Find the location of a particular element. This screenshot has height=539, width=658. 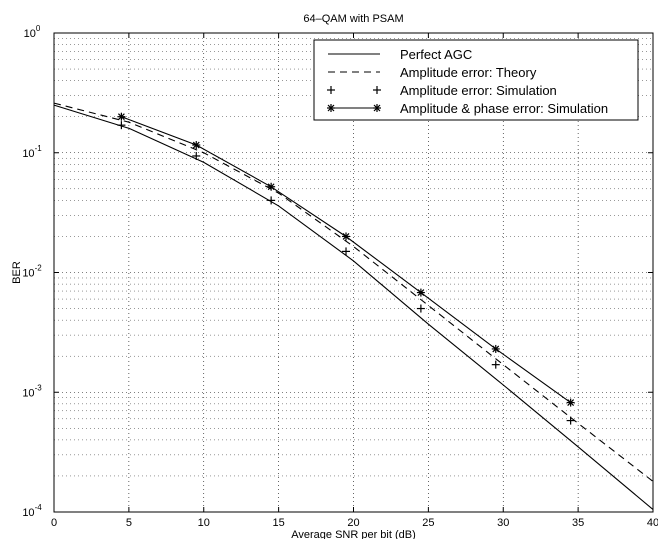

y-tick-label: 10⁻⁴ is located at coordinates (32, 511).